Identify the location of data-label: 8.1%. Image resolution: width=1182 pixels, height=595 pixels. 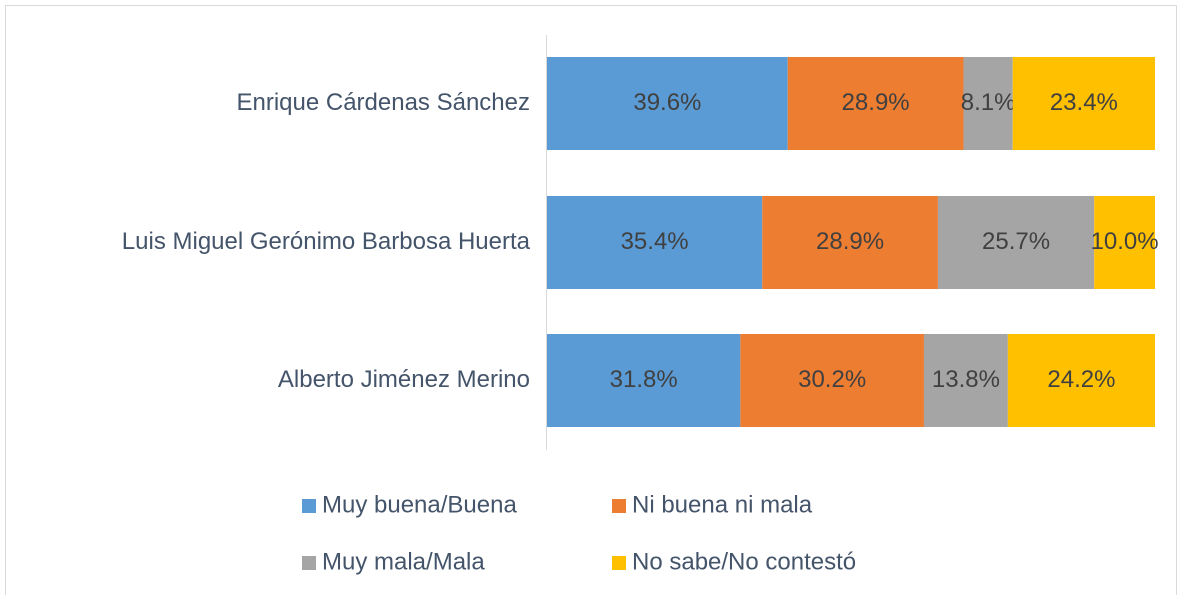
(988, 102).